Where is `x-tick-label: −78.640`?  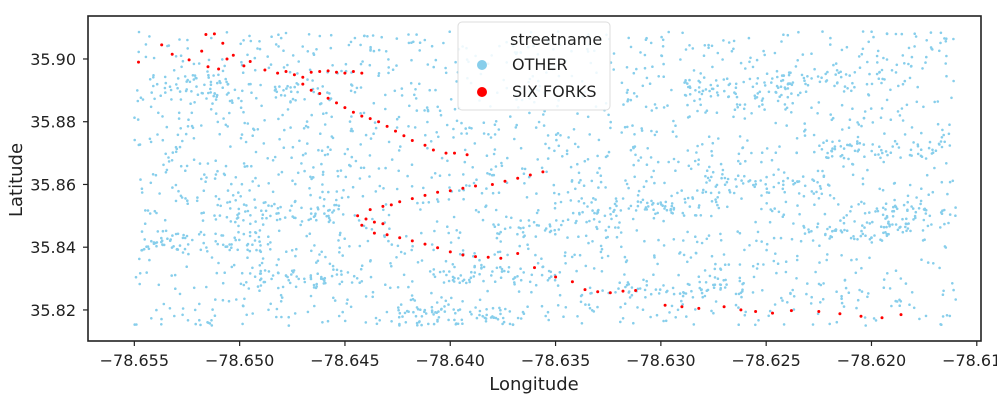
x-tick-label: −78.640 is located at coordinates (450, 360).